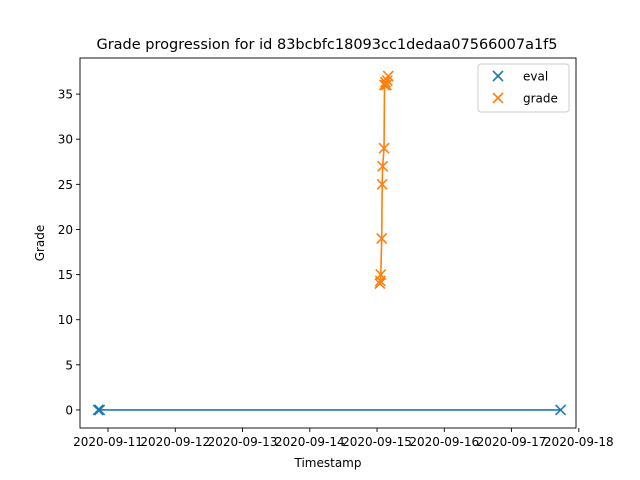  Describe the element at coordinates (579, 442) in the screenshot. I see `x-tick-label: 2020-09-18` at that location.